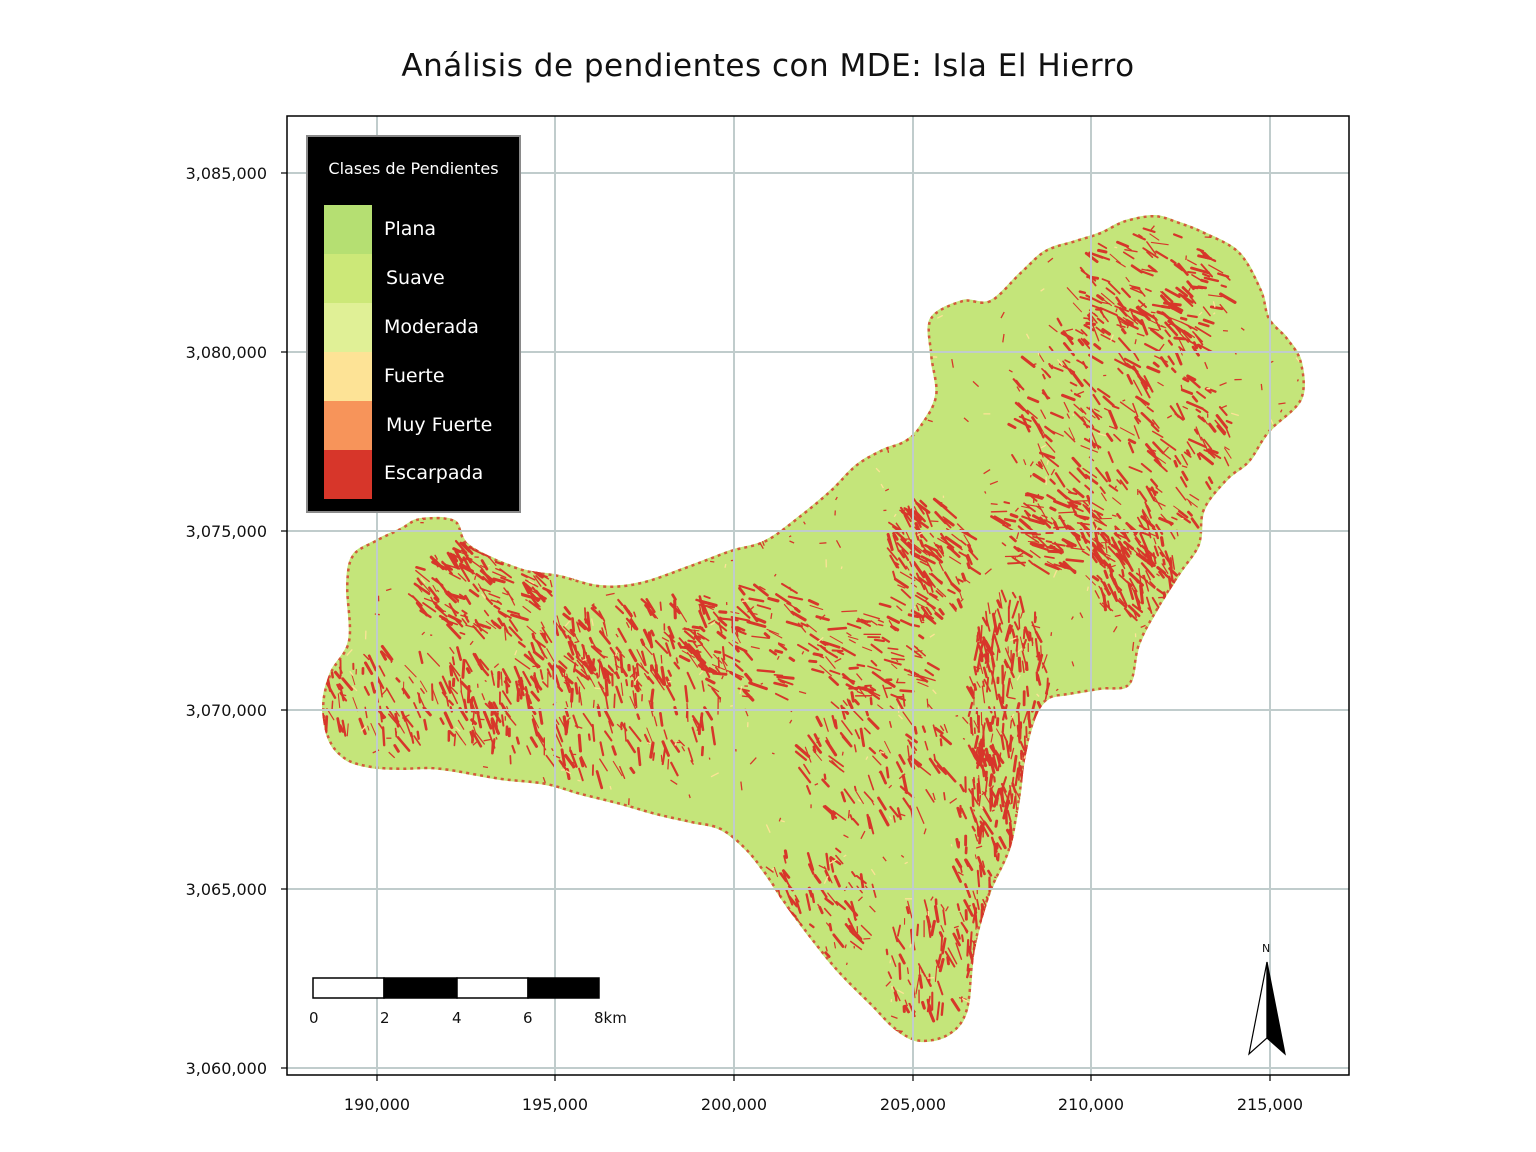 The height and width of the screenshot is (1152, 1536). Describe the element at coordinates (226, 173) in the screenshot. I see `y-tick-label: 3,085,000` at that location.